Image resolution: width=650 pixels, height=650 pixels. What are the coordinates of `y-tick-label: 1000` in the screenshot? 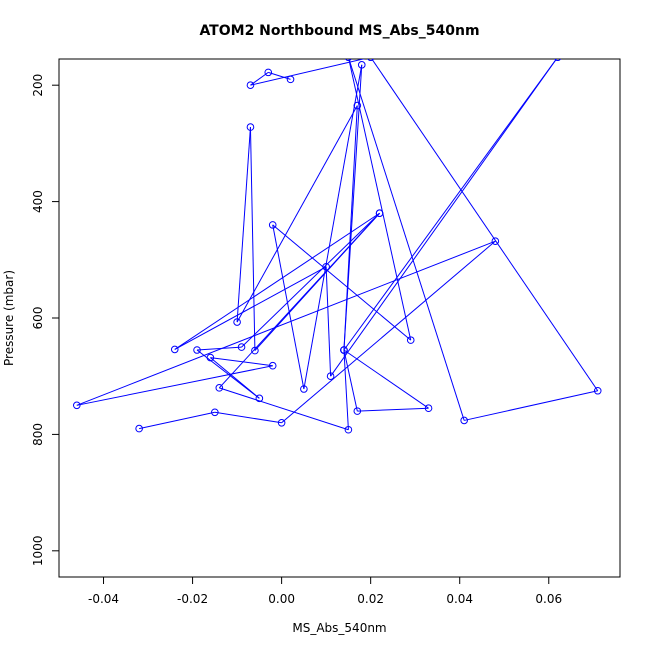 It's located at (38, 551).